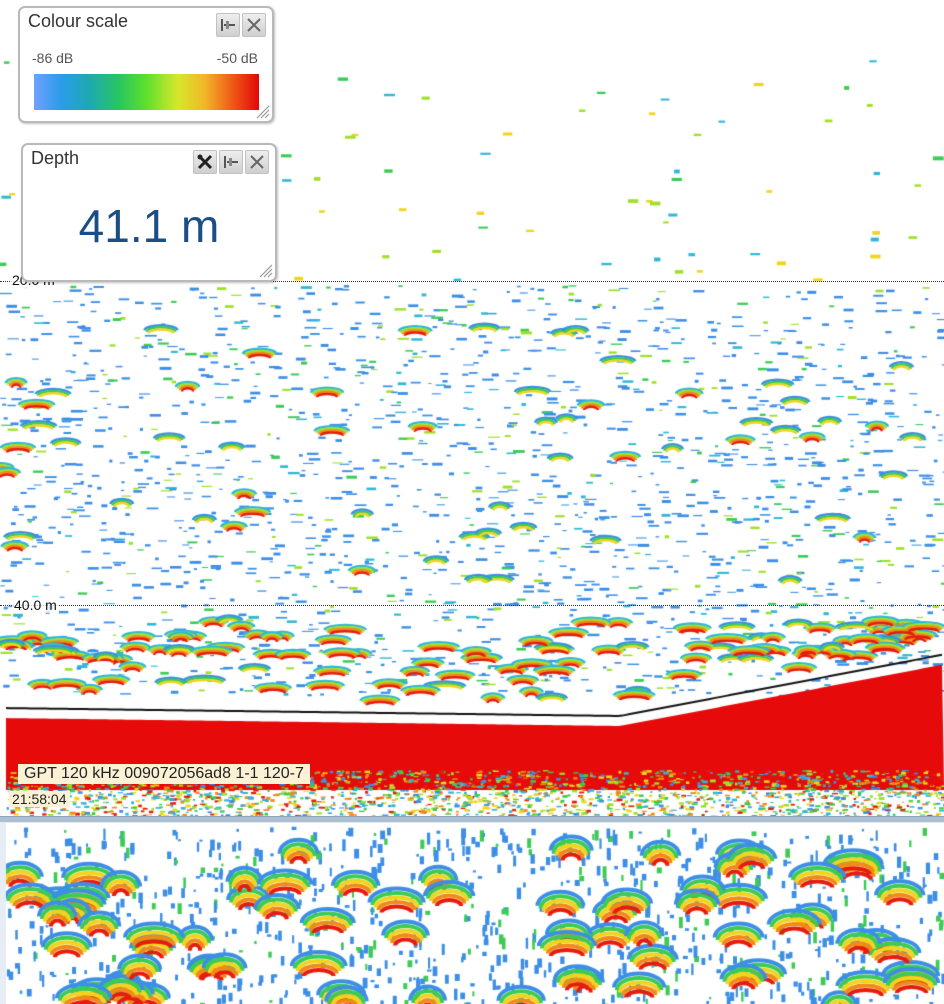  I want to click on colour-scale-panel: Colour scale -86 dB -50 dB, so click(146, 64).